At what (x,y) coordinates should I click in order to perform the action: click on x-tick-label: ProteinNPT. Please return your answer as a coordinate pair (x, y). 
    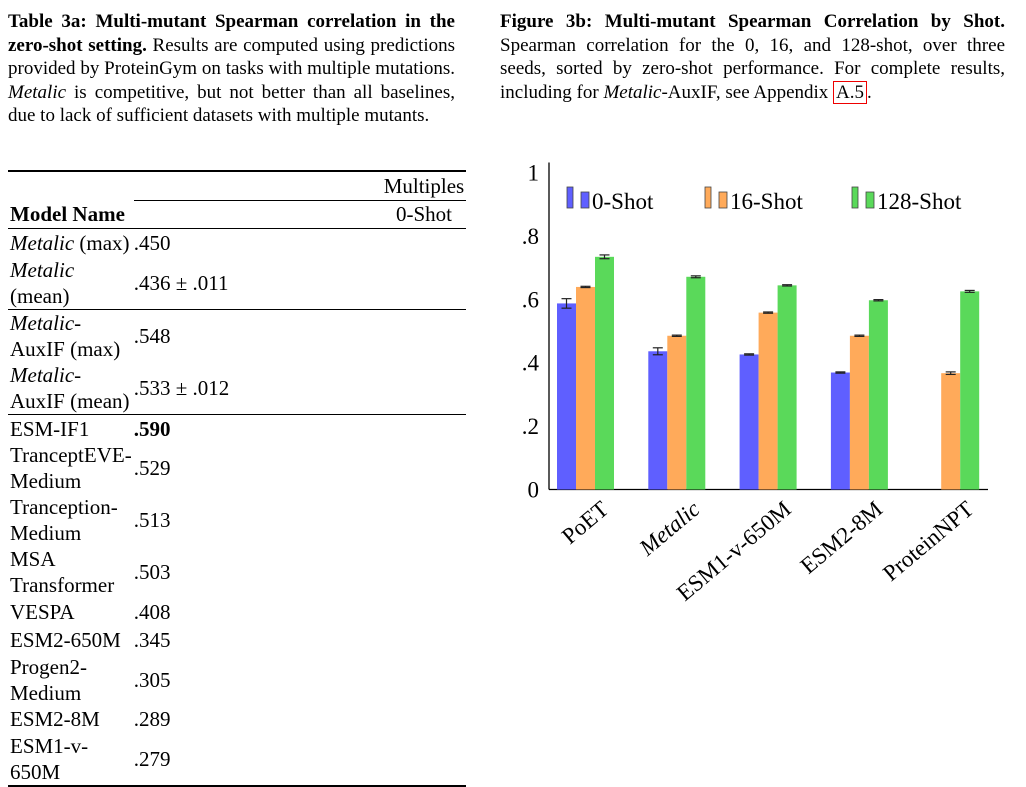
    Looking at the image, I should click on (928, 541).